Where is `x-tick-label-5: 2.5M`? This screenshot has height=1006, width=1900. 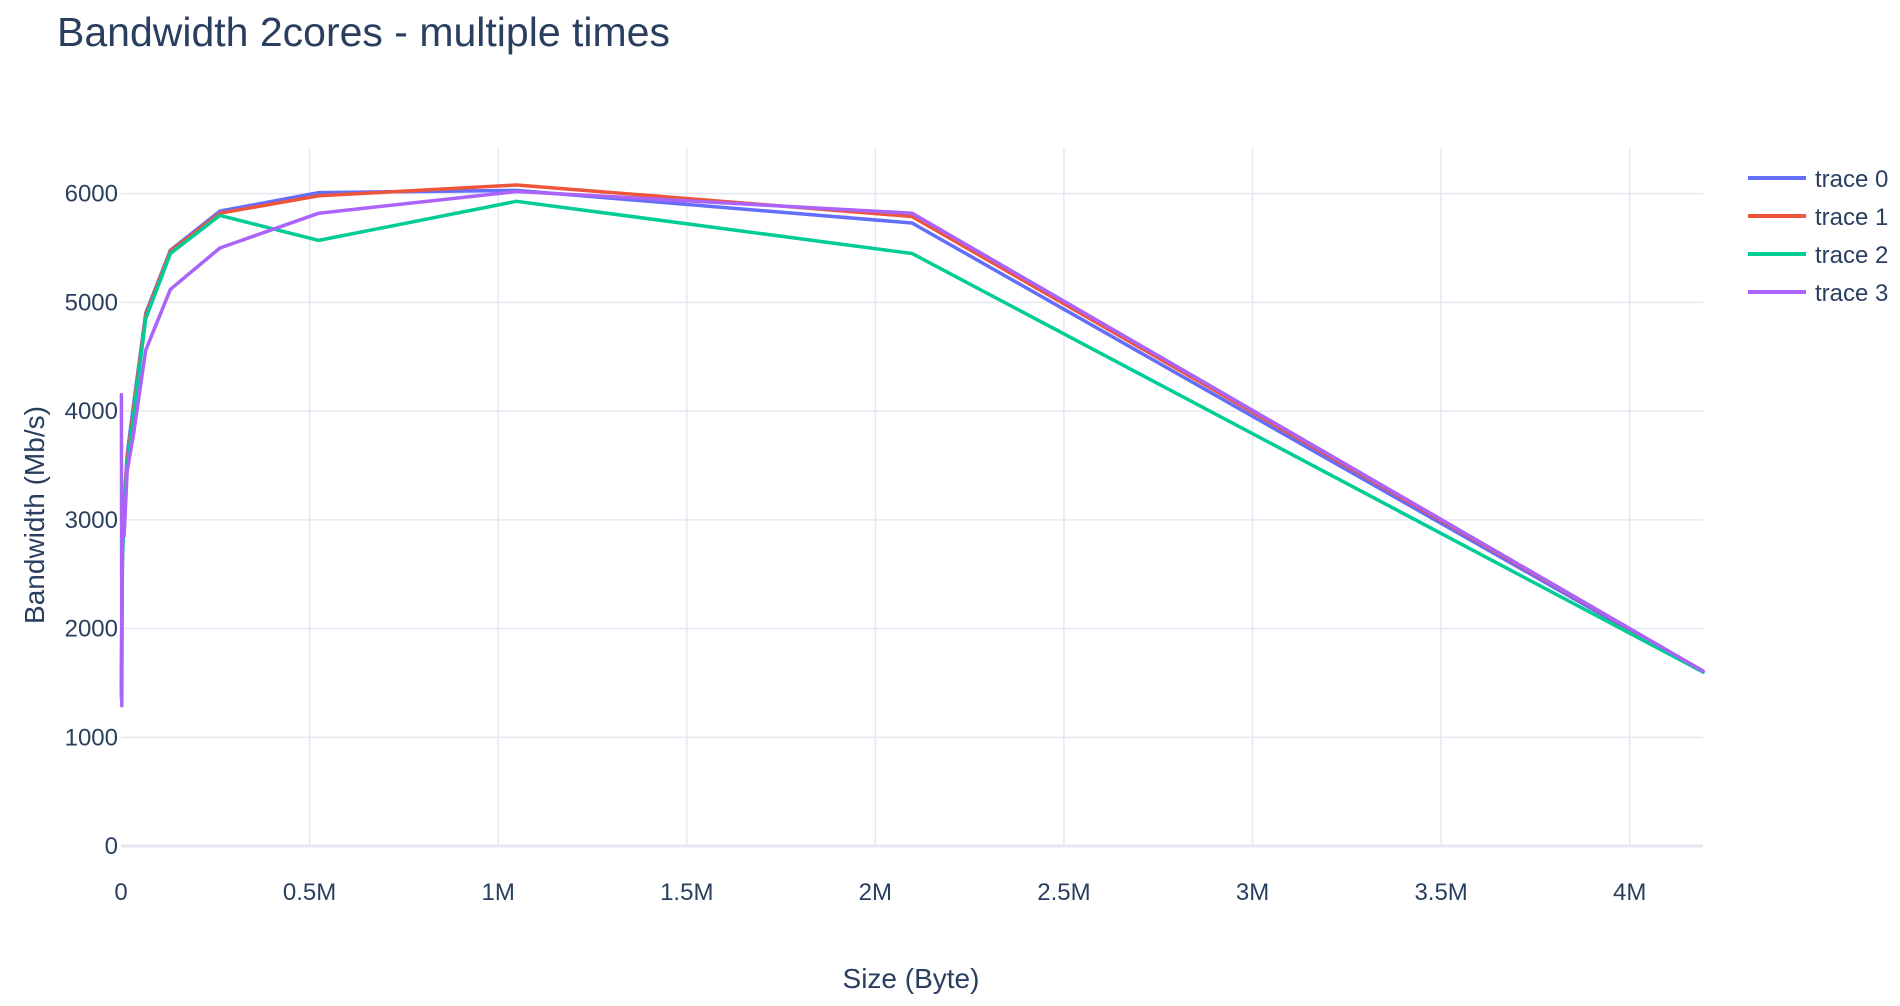
x-tick-label-5: 2.5M is located at coordinates (1063, 892).